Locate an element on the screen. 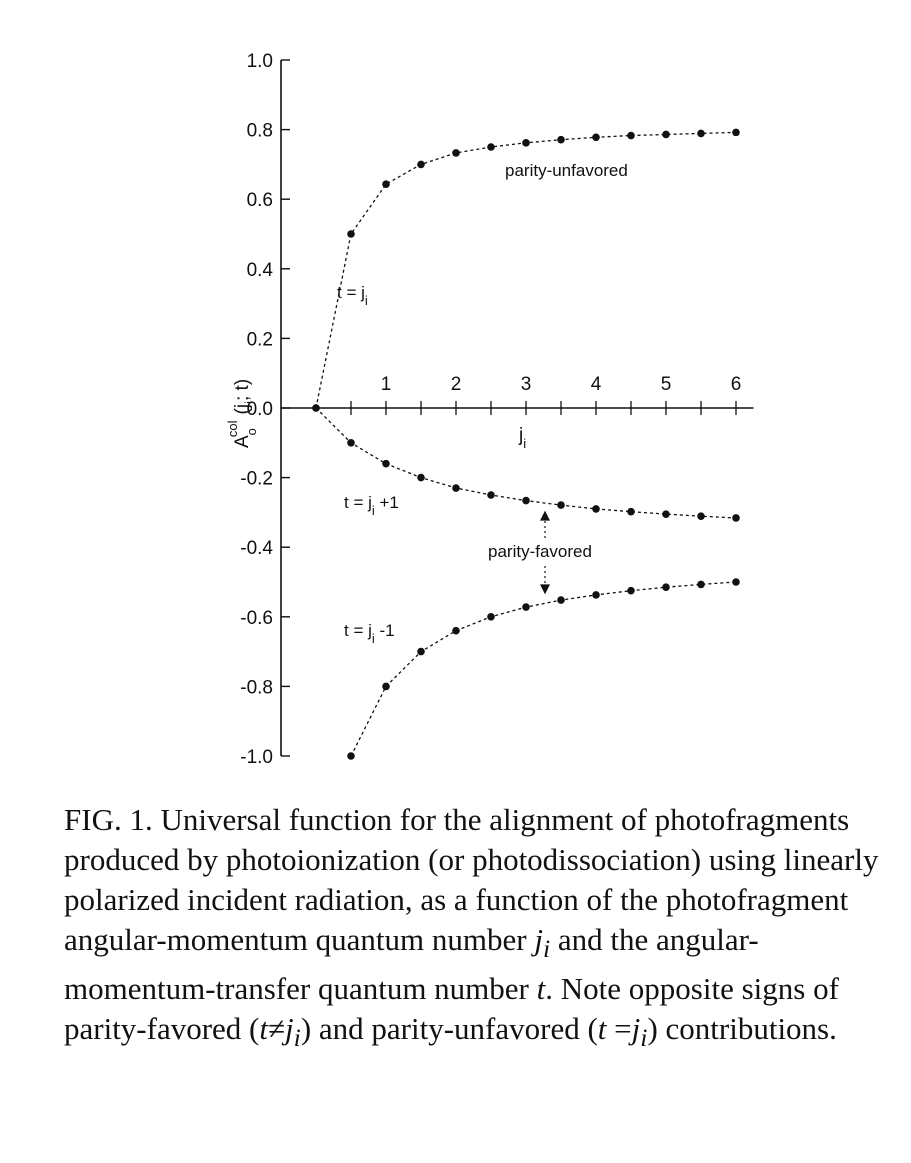 The width and height of the screenshot is (911, 1163). y-axis-label: Aocol(ji; t) is located at coordinates (242, 413).